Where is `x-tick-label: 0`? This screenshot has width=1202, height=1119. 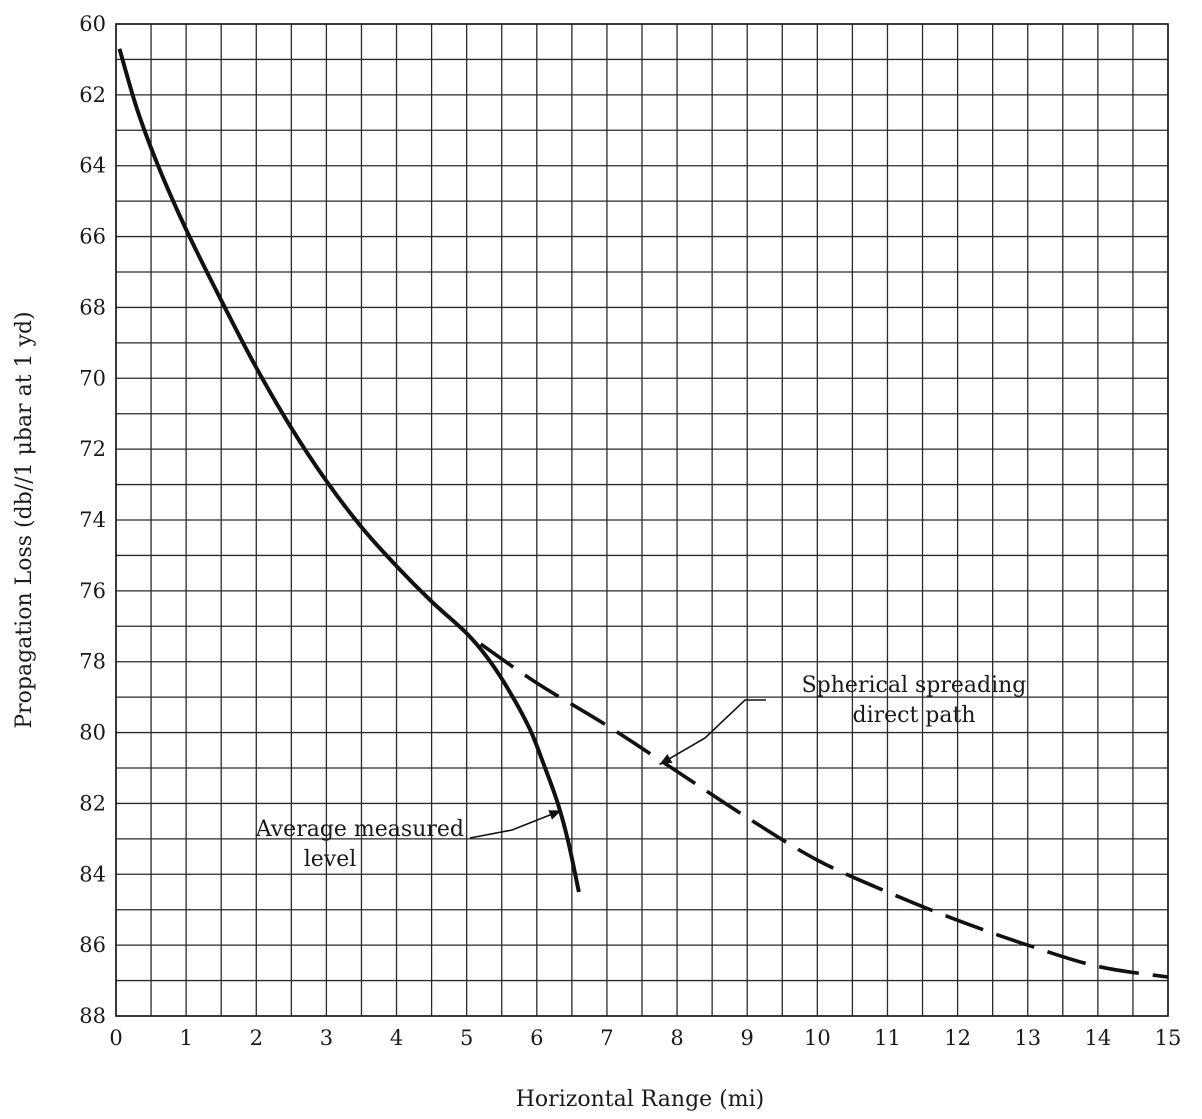
x-tick-label: 0 is located at coordinates (115, 1038).